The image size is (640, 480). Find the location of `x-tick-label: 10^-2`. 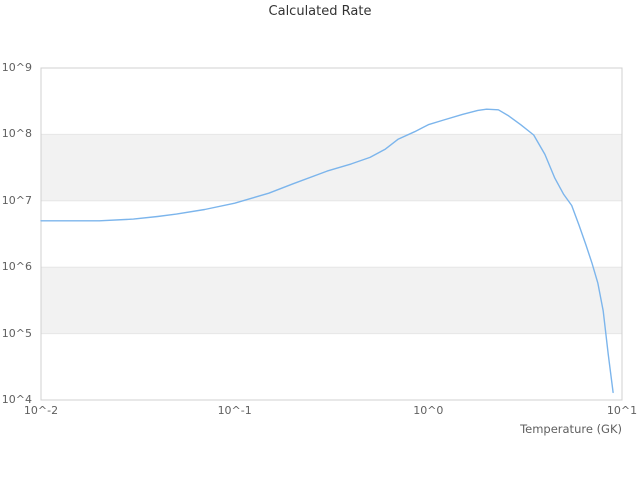

x-tick-label: 10^-2 is located at coordinates (41, 410).